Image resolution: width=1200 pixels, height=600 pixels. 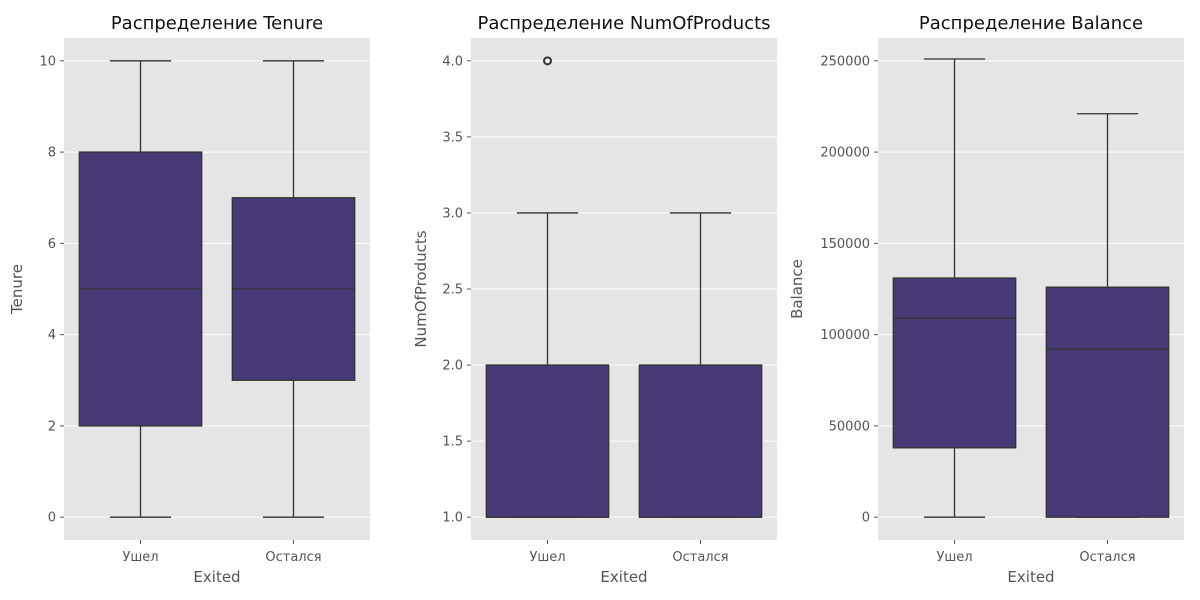 What do you see at coordinates (452, 137) in the screenshot?
I see `y-tick-label: 3.5` at bounding box center [452, 137].